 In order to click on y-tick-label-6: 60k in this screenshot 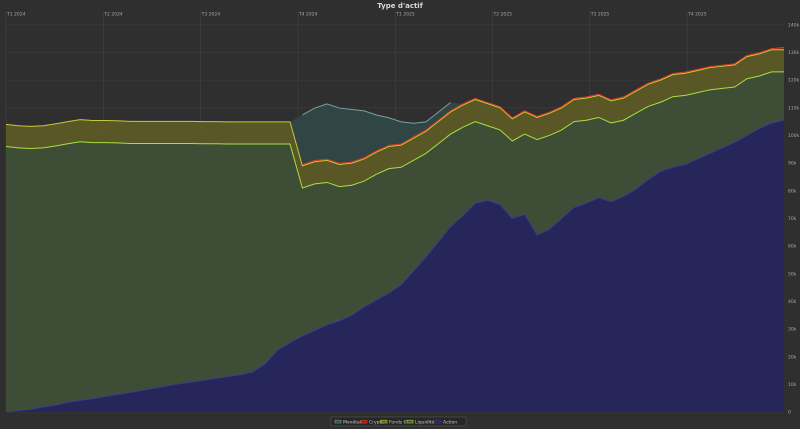, I will do `click(792, 247)`.